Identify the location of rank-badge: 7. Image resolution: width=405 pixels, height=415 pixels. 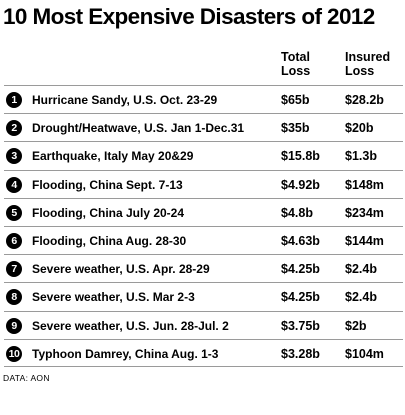
(14, 269).